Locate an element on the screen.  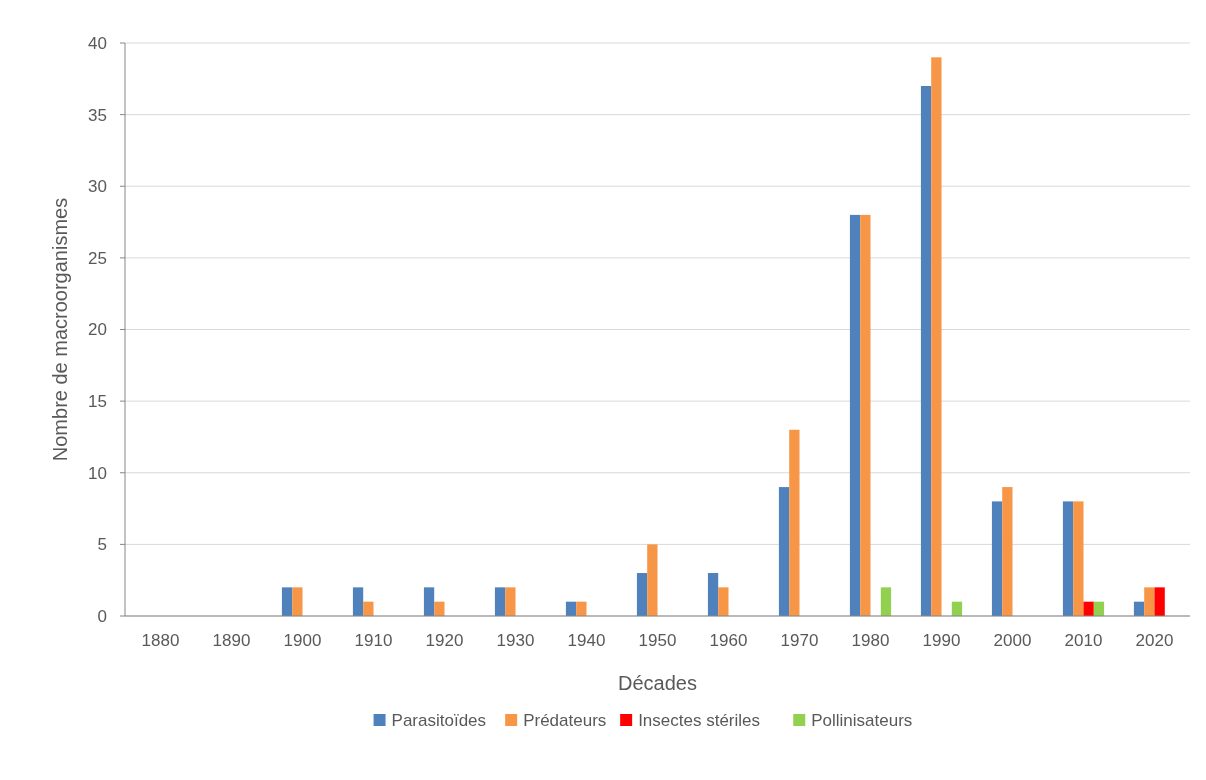
y-tick-label: 30 is located at coordinates (97, 187).